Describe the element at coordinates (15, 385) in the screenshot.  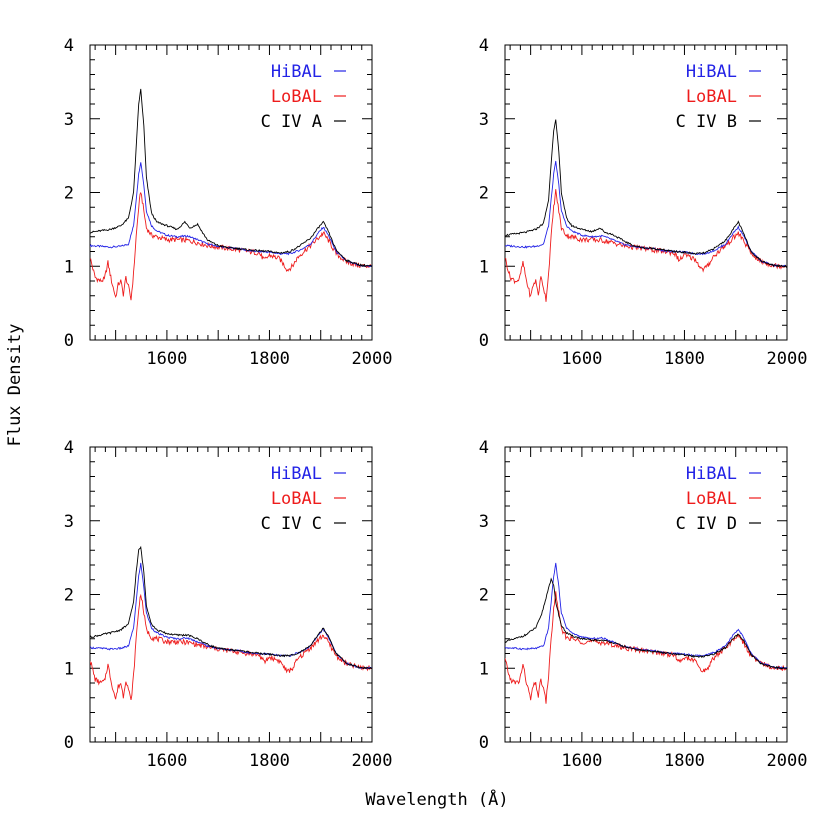
I see `y-axis-title: Flux Density` at that location.